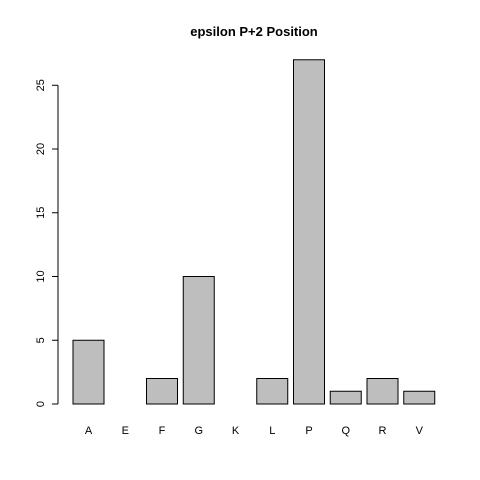 The height and width of the screenshot is (480, 480). I want to click on y-tick-label: 0, so click(41, 404).